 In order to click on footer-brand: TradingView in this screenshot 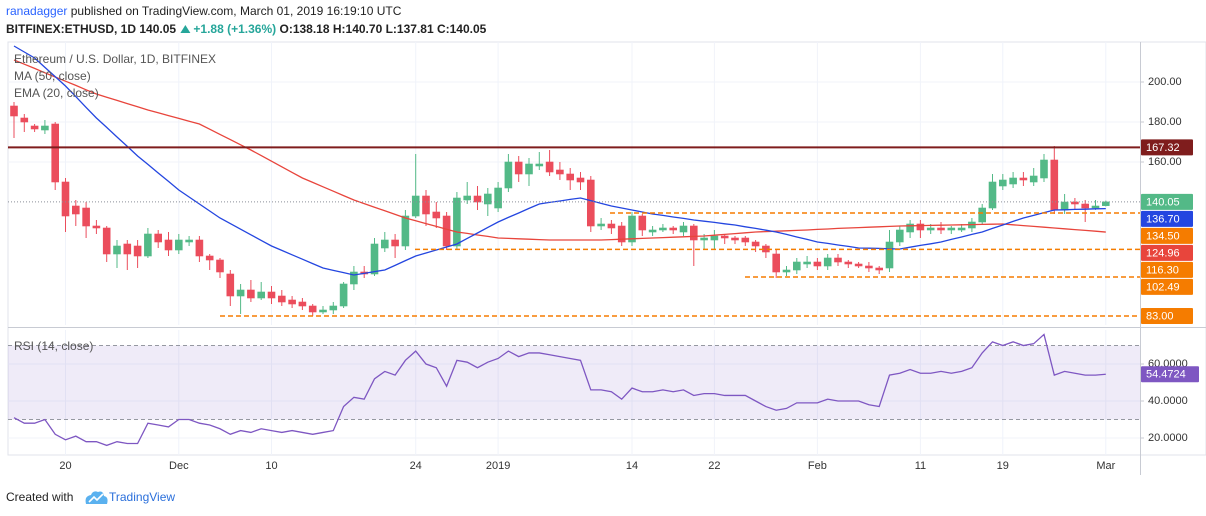, I will do `click(142, 497)`.